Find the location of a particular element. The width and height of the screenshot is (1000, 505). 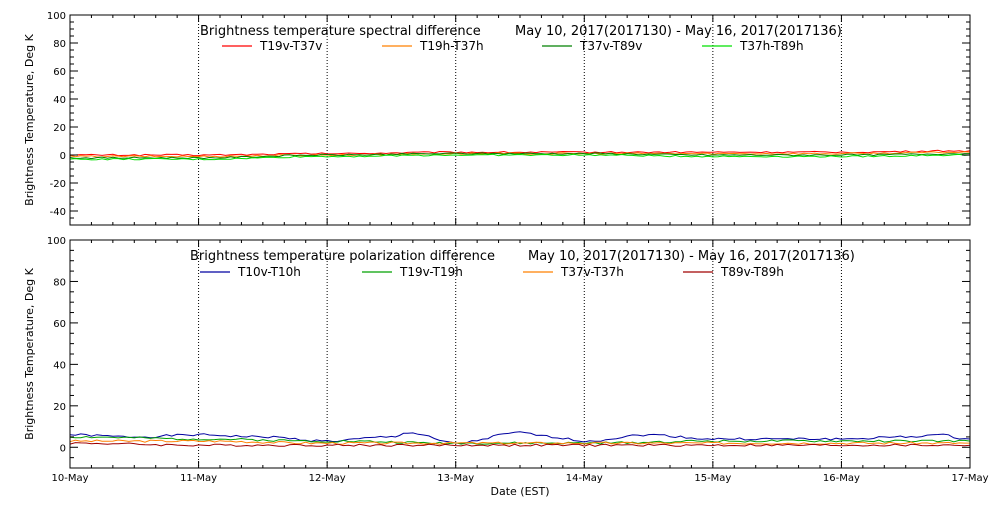

spectral-y-tick-label: 60 is located at coordinates (59, 72).